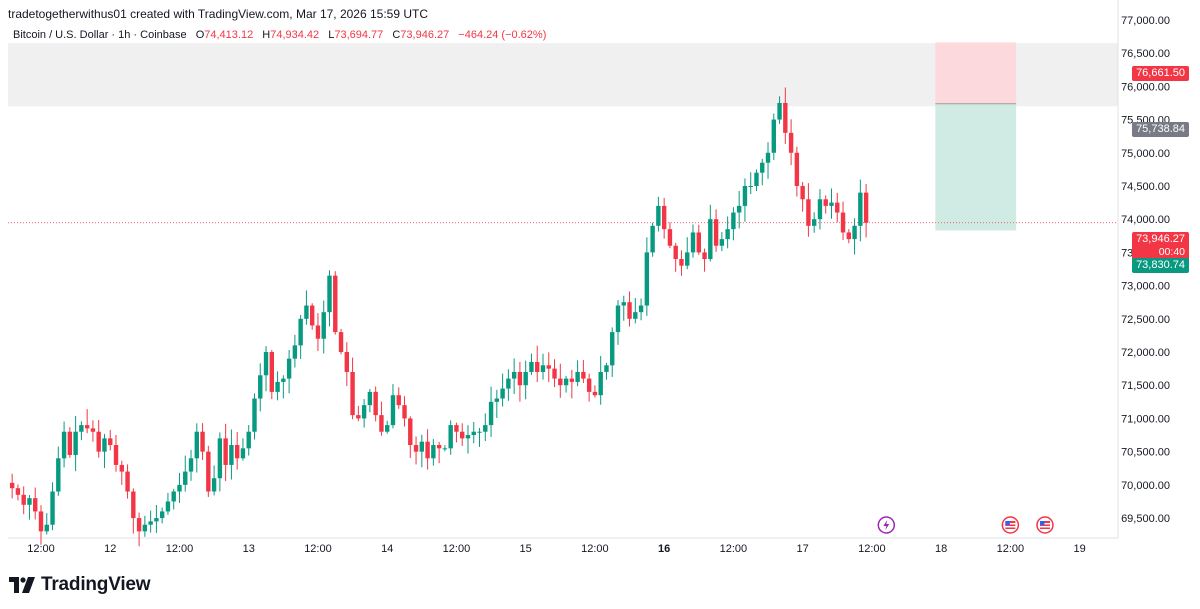  What do you see at coordinates (1171, 252) in the screenshot?
I see `bar-countdown: 00:40` at bounding box center [1171, 252].